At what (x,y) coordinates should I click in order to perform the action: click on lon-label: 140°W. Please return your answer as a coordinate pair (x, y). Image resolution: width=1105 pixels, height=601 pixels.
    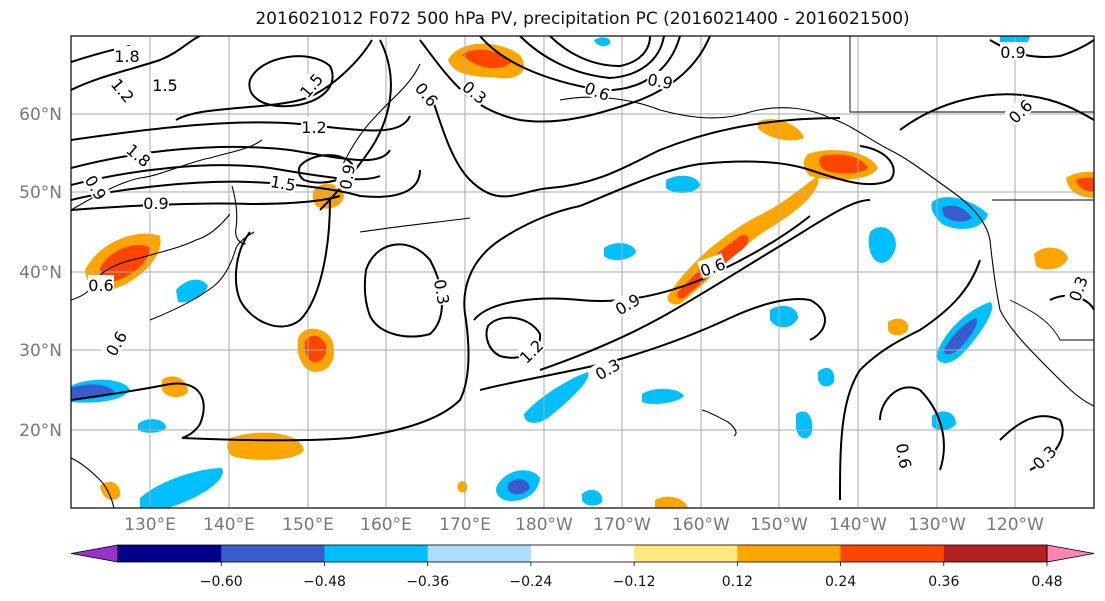
    Looking at the image, I should click on (858, 525).